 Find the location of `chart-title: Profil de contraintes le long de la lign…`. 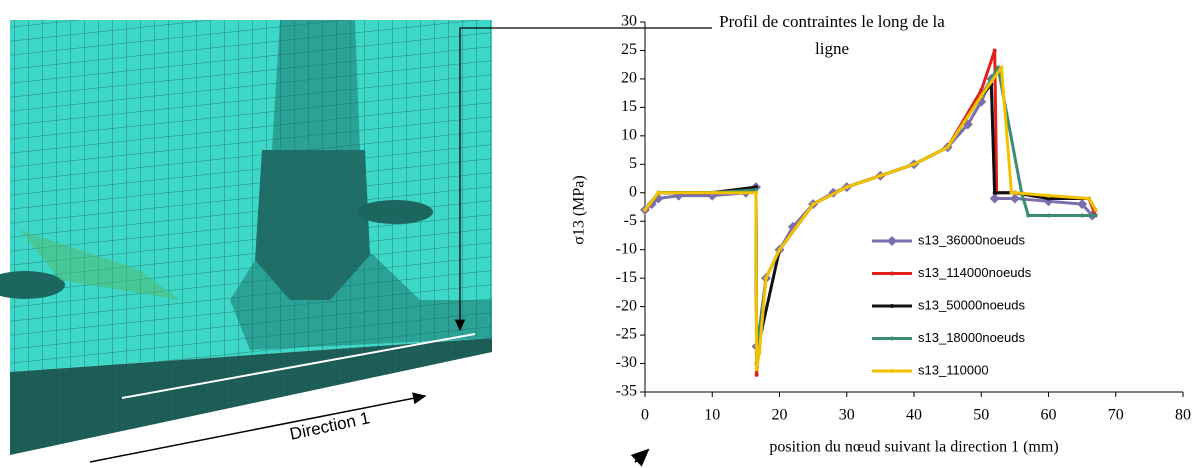

chart-title: Profil de contraintes le long de la lign… is located at coordinates (832, 35).